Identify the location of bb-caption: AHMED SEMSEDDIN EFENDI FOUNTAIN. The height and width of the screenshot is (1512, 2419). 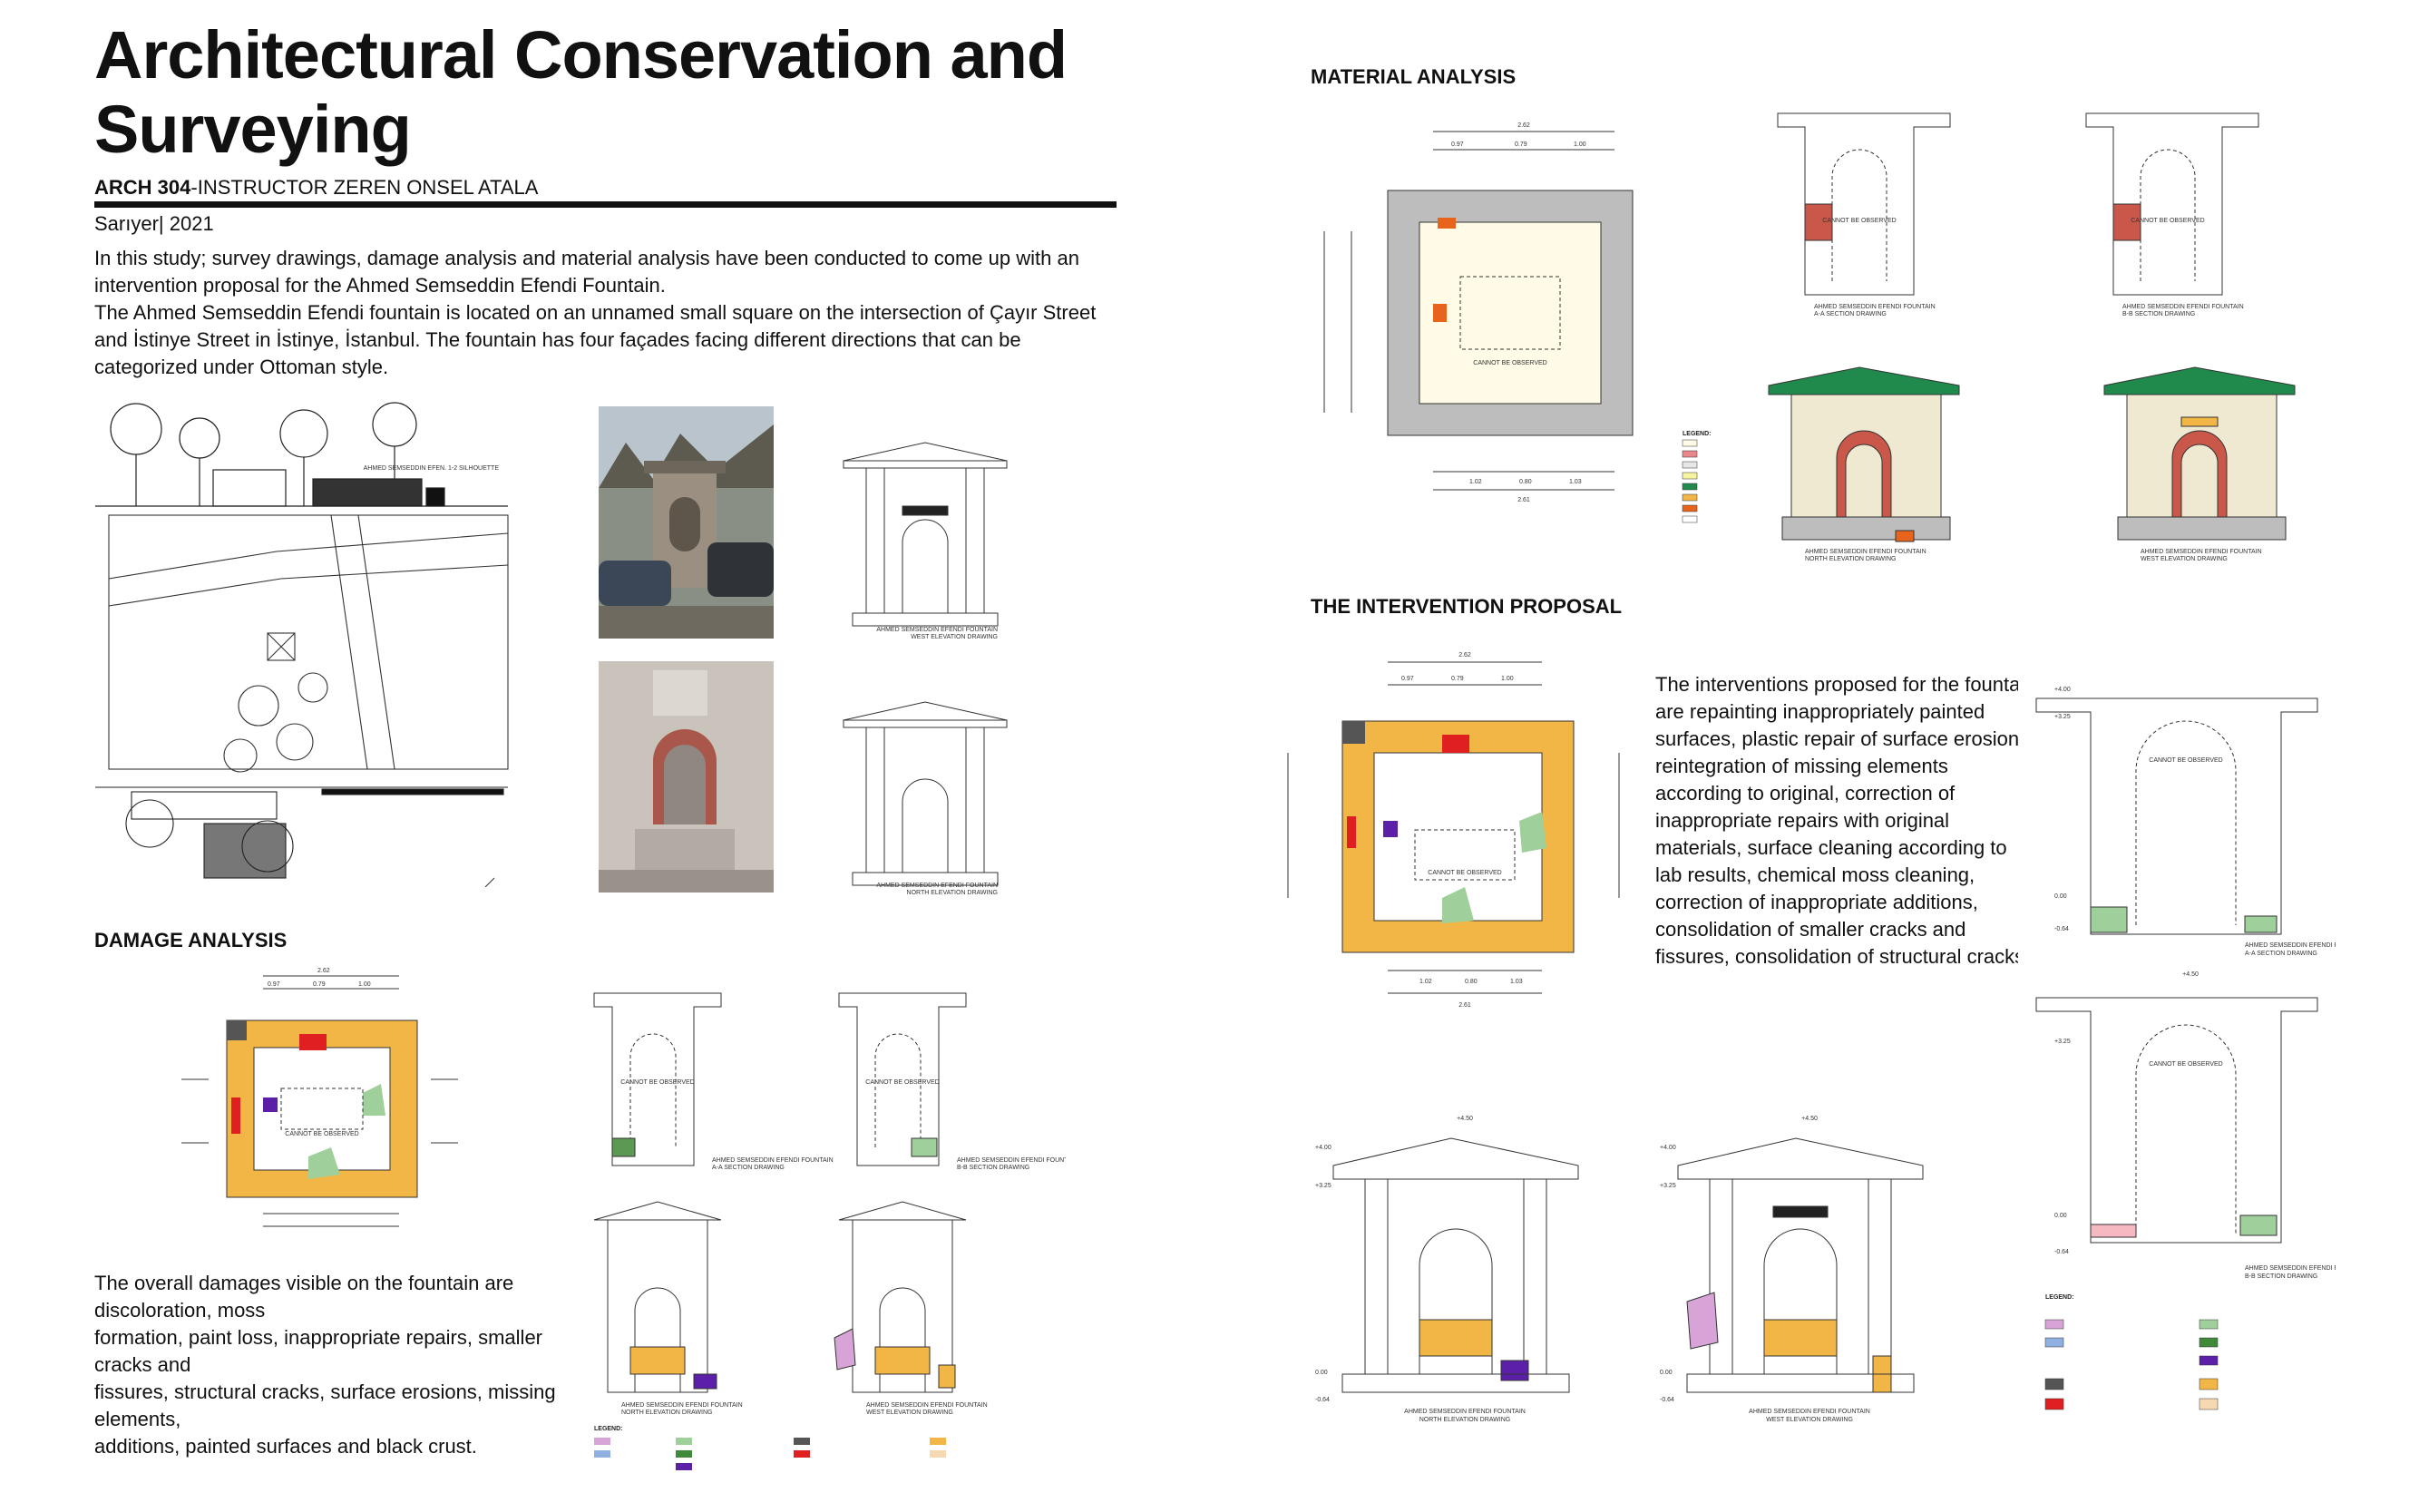
(1011, 1160).